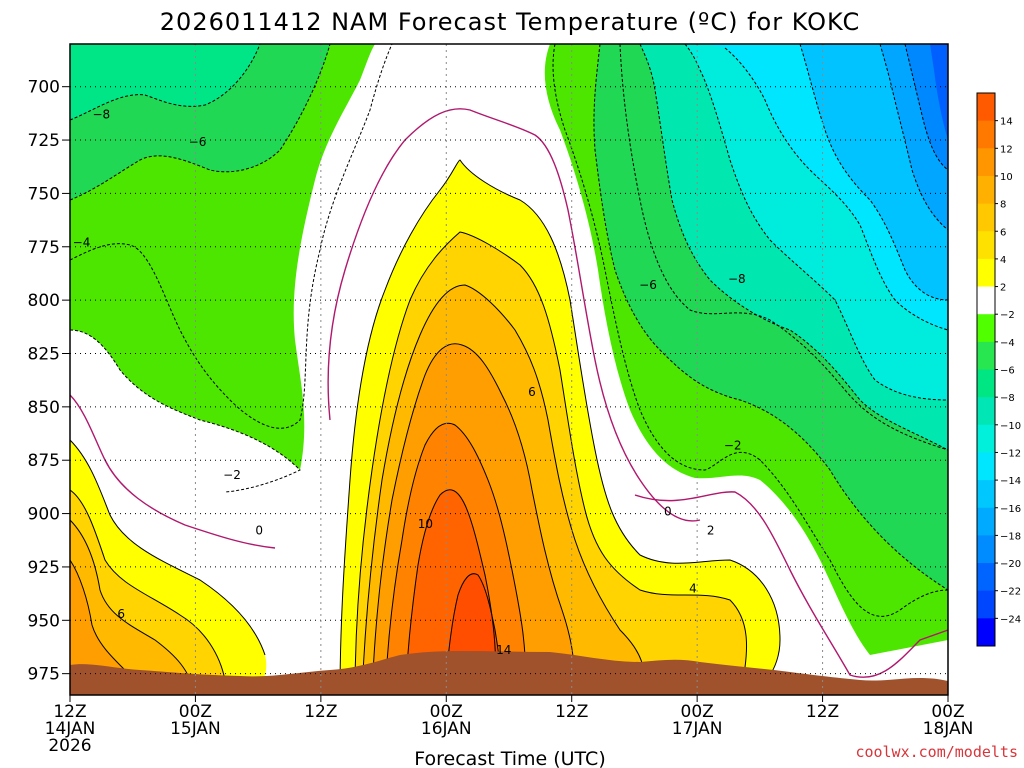 Image resolution: width=1024 pixels, height=768 pixels. I want to click on colorbar-label: 2, so click(1003, 288).